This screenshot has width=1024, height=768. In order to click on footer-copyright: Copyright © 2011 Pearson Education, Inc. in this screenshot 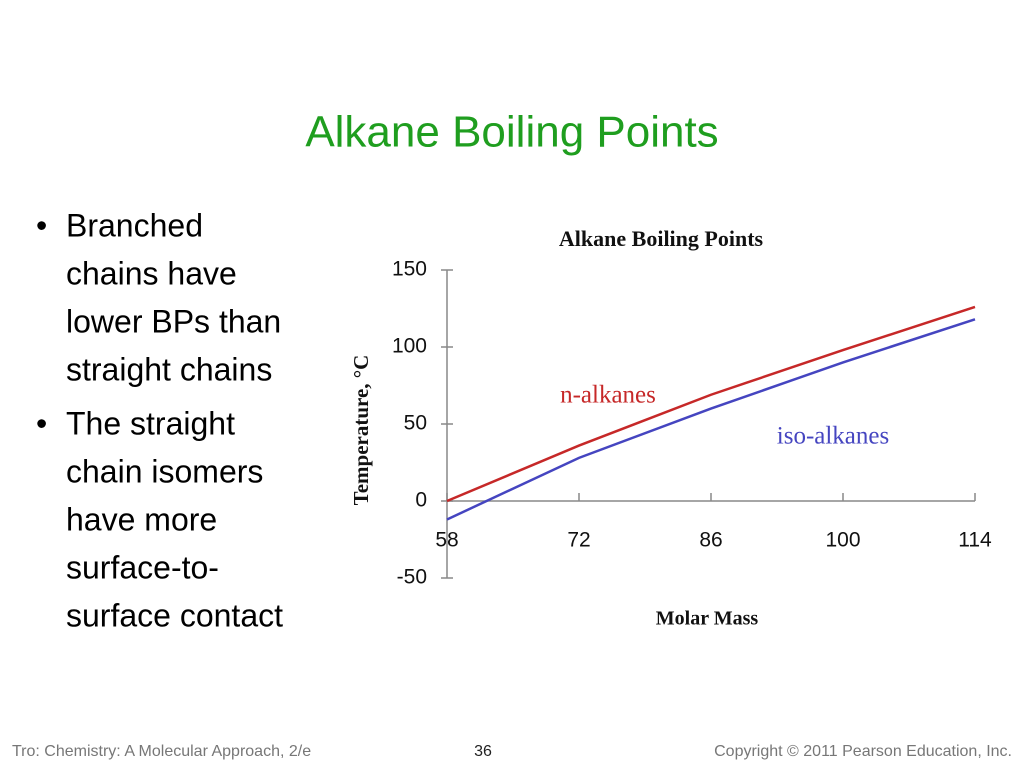, I will do `click(863, 751)`.